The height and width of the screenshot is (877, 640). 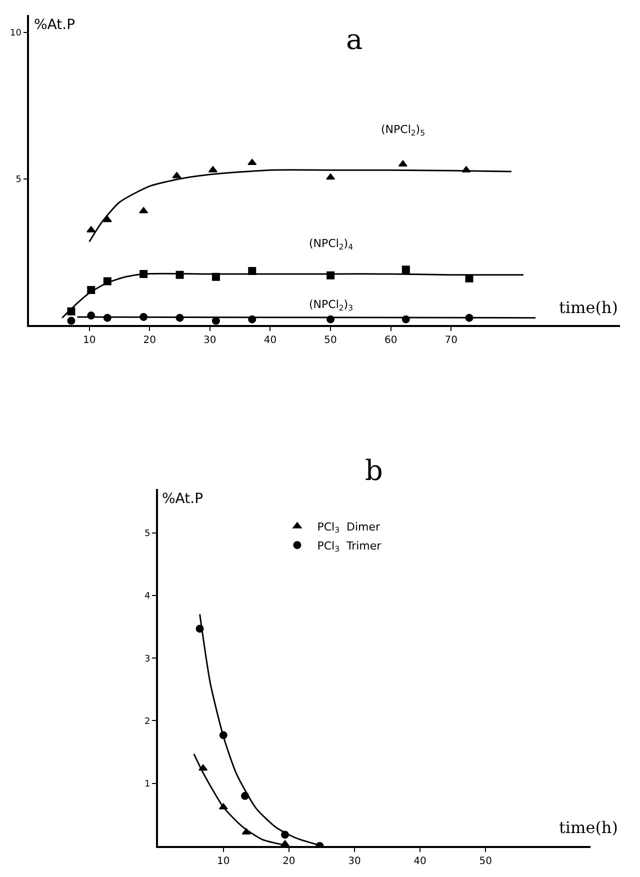 What do you see at coordinates (349, 527) in the screenshot?
I see `legend-label: PCl$_{3}$ Dimer` at bounding box center [349, 527].